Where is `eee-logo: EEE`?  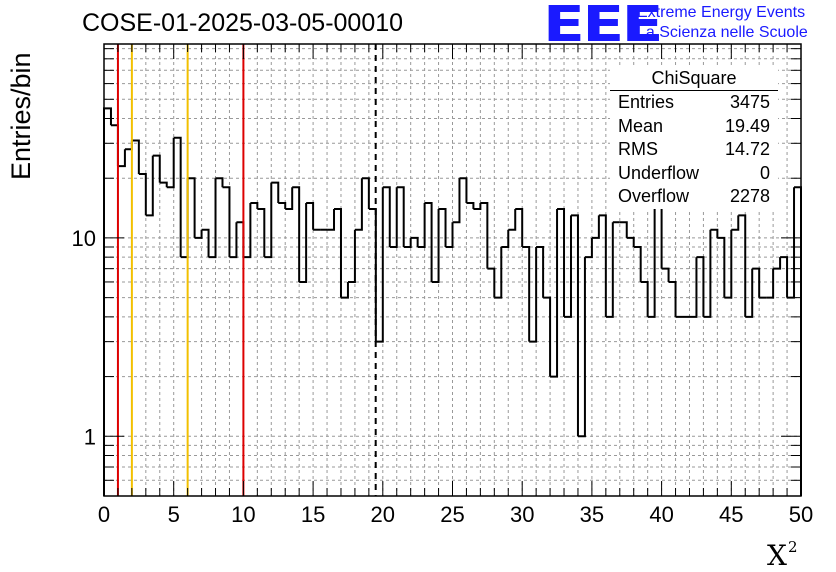
eee-logo: EEE is located at coordinates (603, 26).